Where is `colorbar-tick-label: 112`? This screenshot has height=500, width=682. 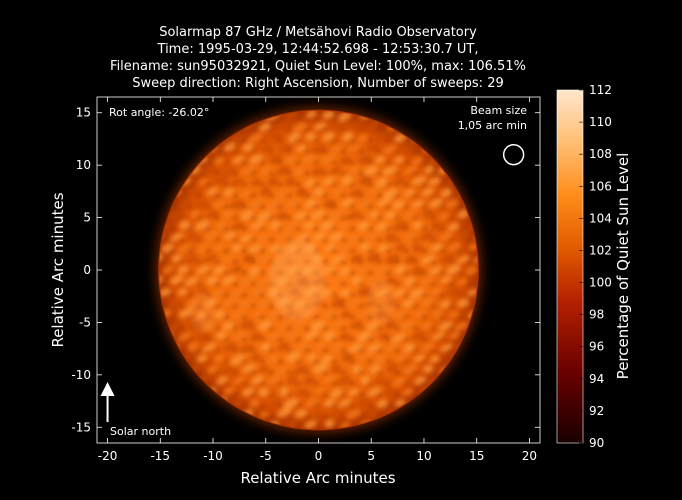 colorbar-tick-label: 112 is located at coordinates (600, 90).